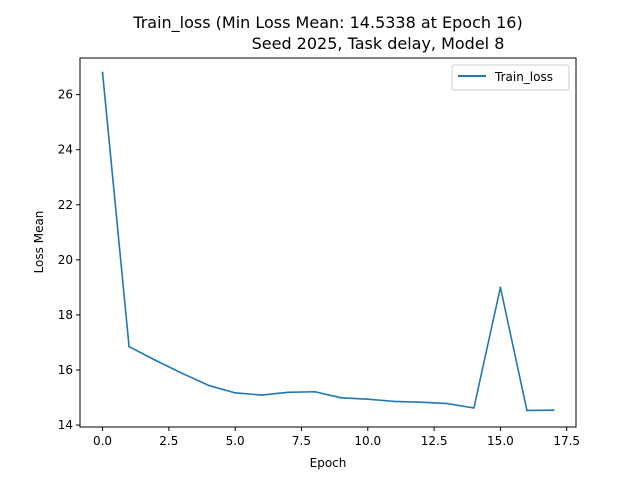  I want to click on y-axis-ticks: 14 16 18 20 22 24 26, so click(69, 260).